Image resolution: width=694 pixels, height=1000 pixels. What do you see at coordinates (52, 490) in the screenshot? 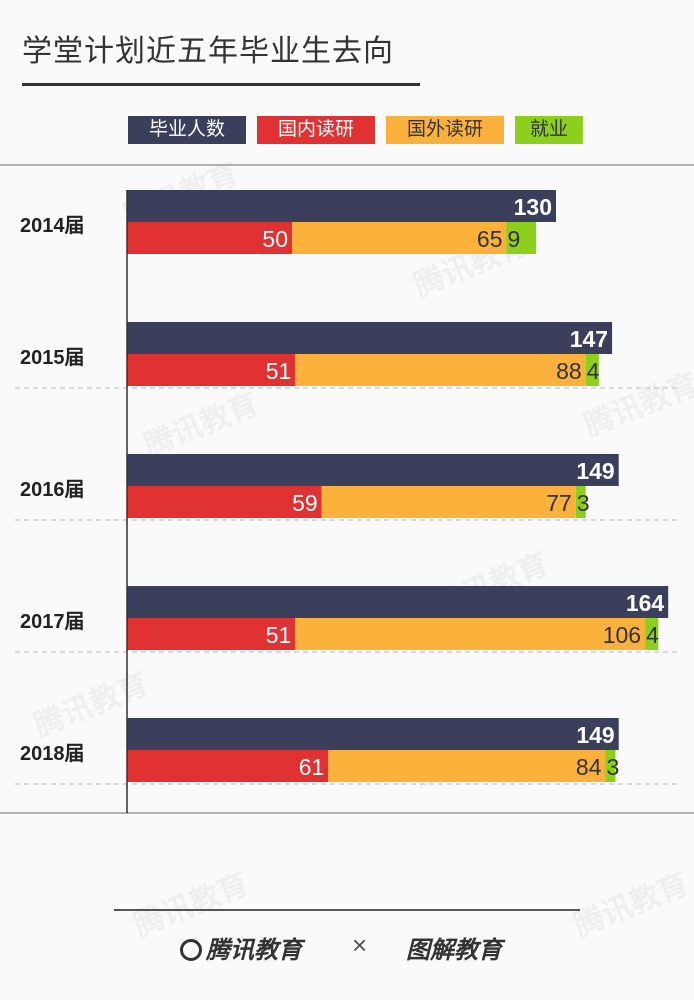
I see `category-label: 2016届` at bounding box center [52, 490].